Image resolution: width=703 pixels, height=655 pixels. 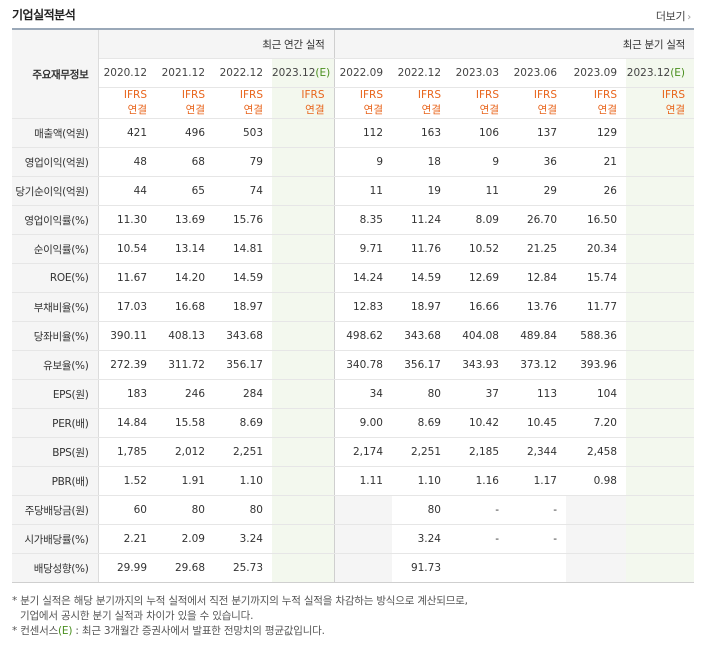 I want to click on cell-value: 21, so click(x=596, y=162).